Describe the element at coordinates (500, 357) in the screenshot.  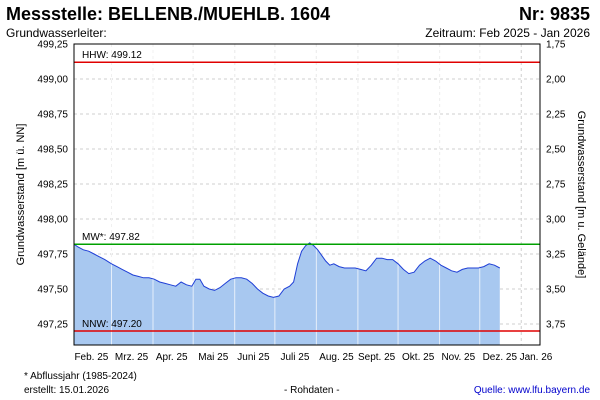
I see `x-tick-label: Dez. 25` at that location.